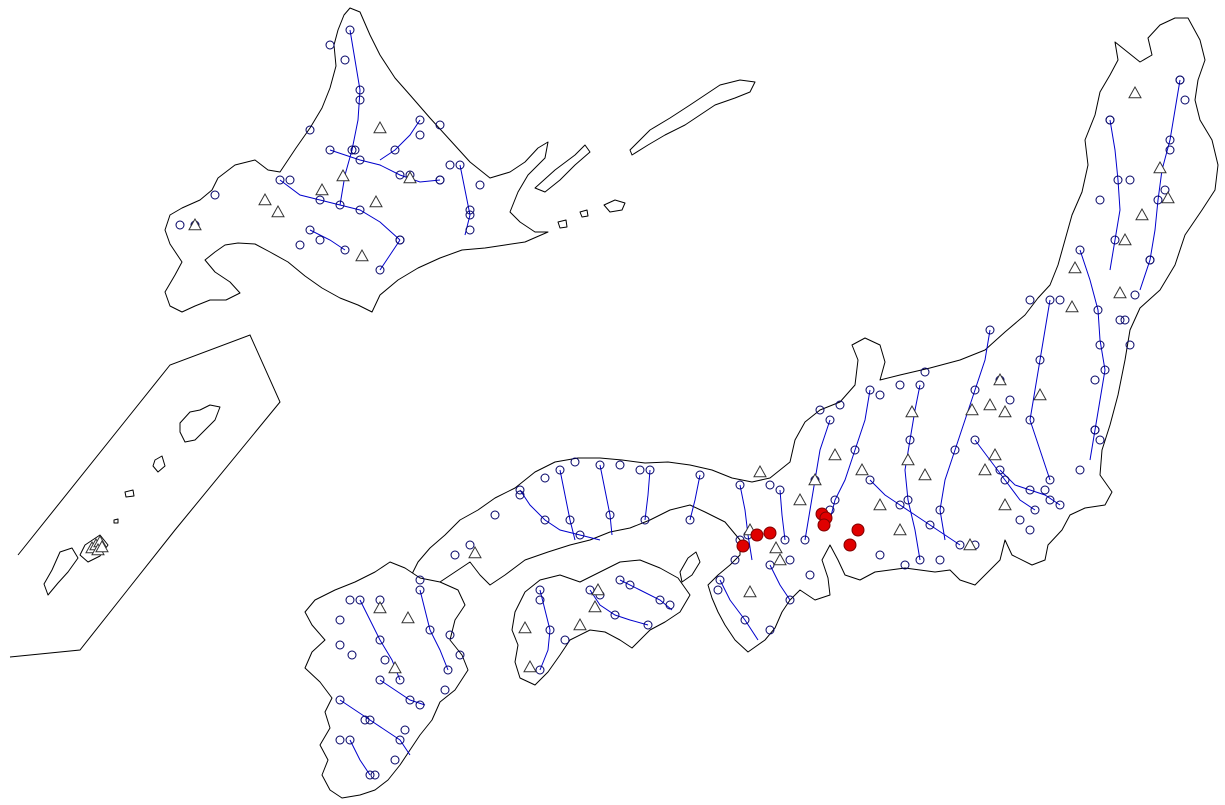 This screenshot has width=1225, height=805. Describe the element at coordinates (800, 530) in the screenshot. I see `highlight-markers` at that location.